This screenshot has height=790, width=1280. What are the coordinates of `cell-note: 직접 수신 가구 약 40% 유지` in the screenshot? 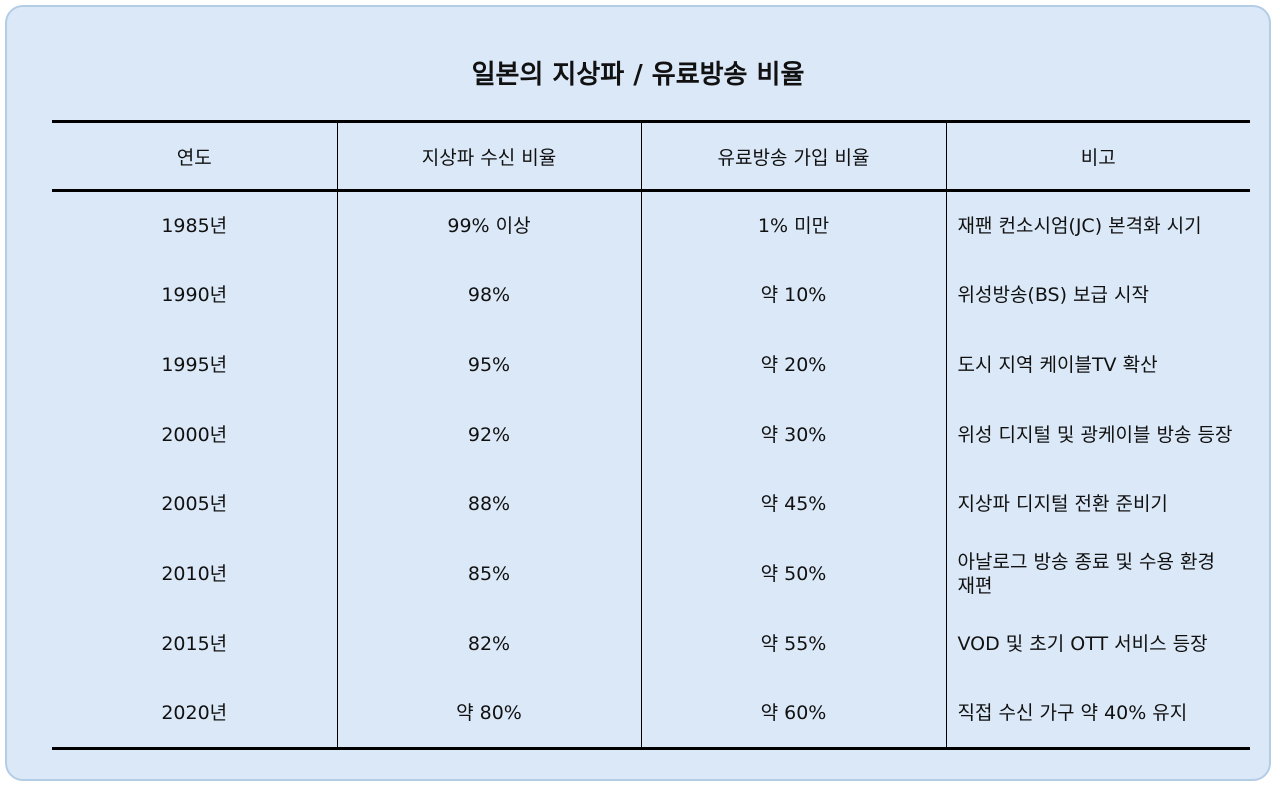 It's located at (1097, 714).